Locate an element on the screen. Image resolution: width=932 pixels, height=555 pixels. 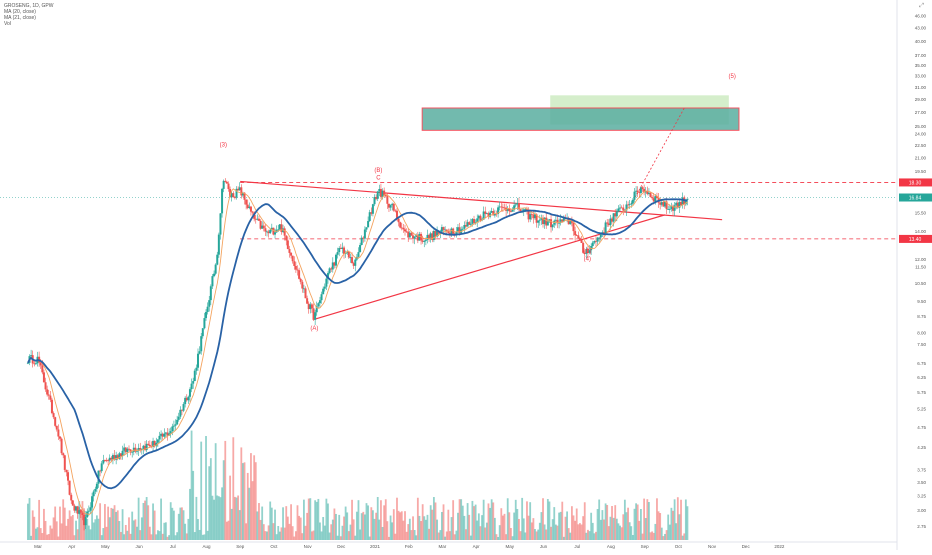
time-tick-label: Aug is located at coordinates (206, 546).